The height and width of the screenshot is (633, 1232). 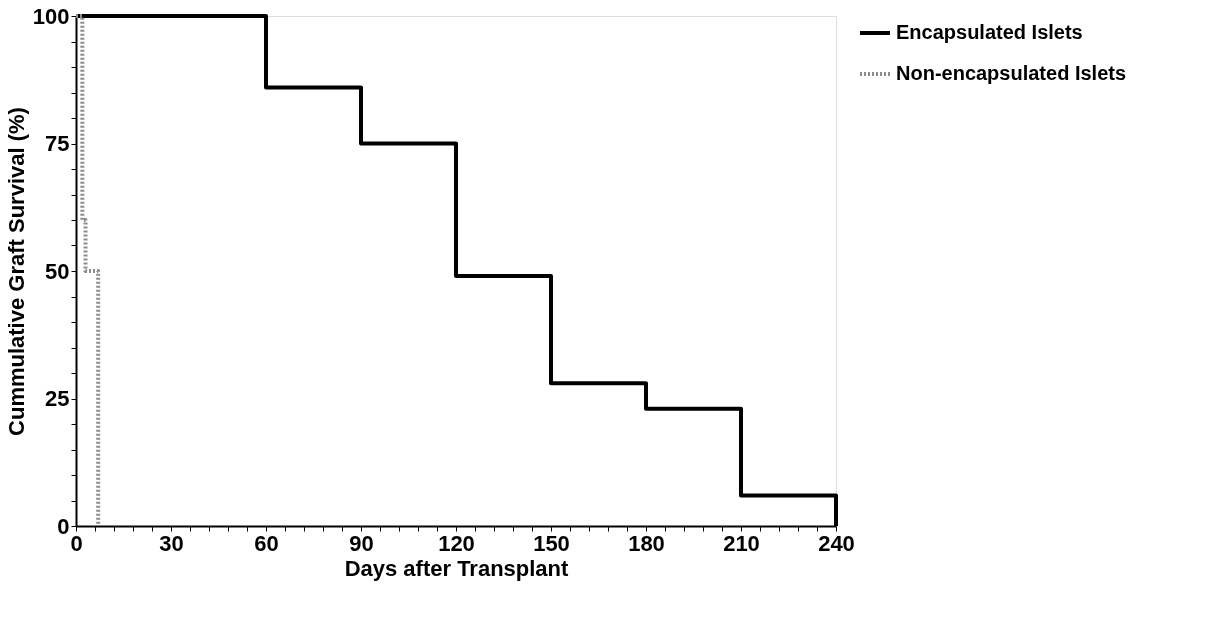 I want to click on y-tick-label: 0, so click(x=63, y=526).